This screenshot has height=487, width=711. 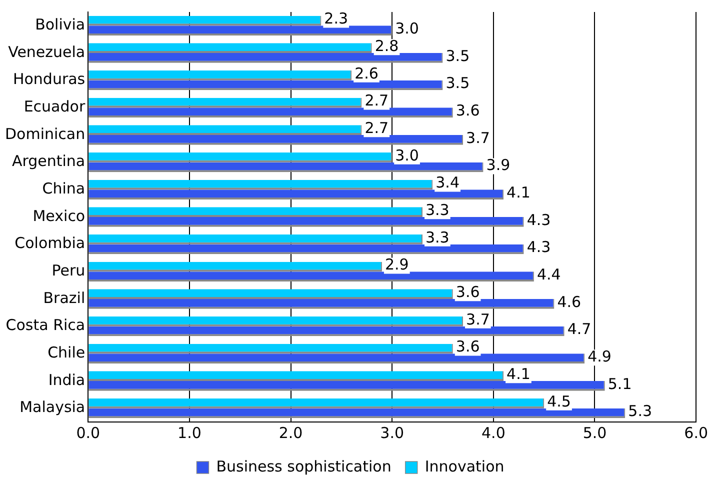 I want to click on data-label: 2.3, so click(x=336, y=19).